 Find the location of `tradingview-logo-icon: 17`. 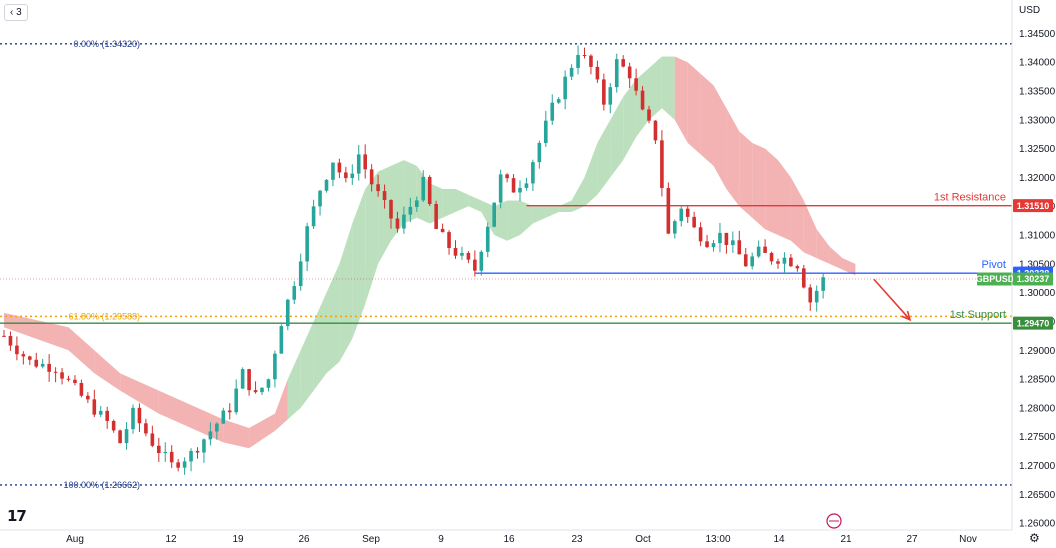

tradingview-logo-icon: 17 is located at coordinates (17, 516).